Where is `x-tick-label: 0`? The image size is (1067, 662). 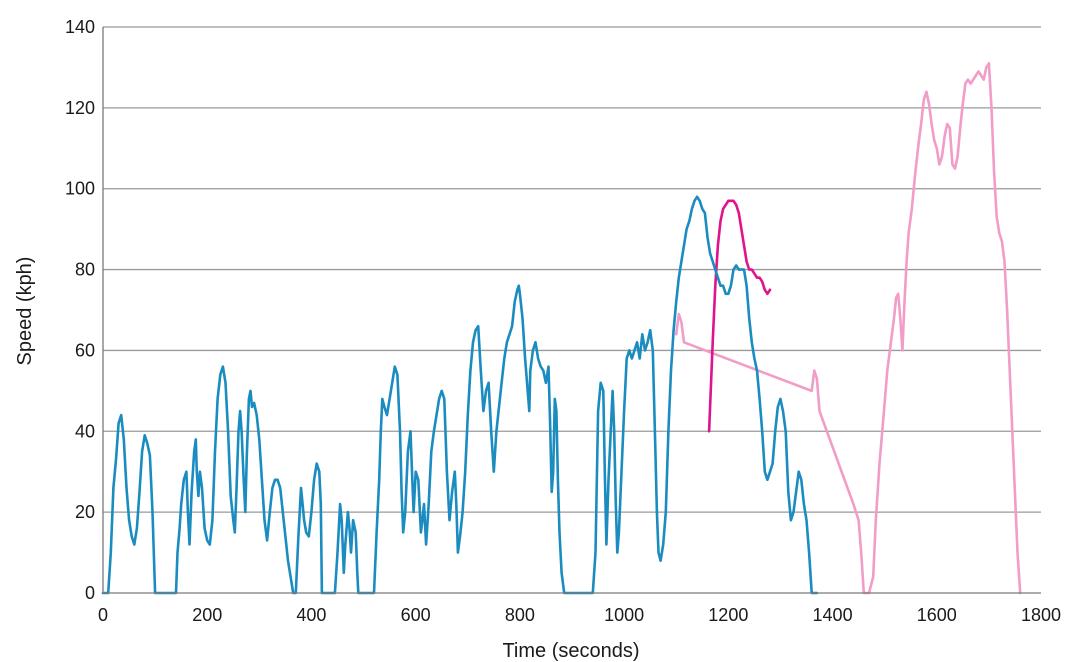 x-tick-label: 0 is located at coordinates (103, 615).